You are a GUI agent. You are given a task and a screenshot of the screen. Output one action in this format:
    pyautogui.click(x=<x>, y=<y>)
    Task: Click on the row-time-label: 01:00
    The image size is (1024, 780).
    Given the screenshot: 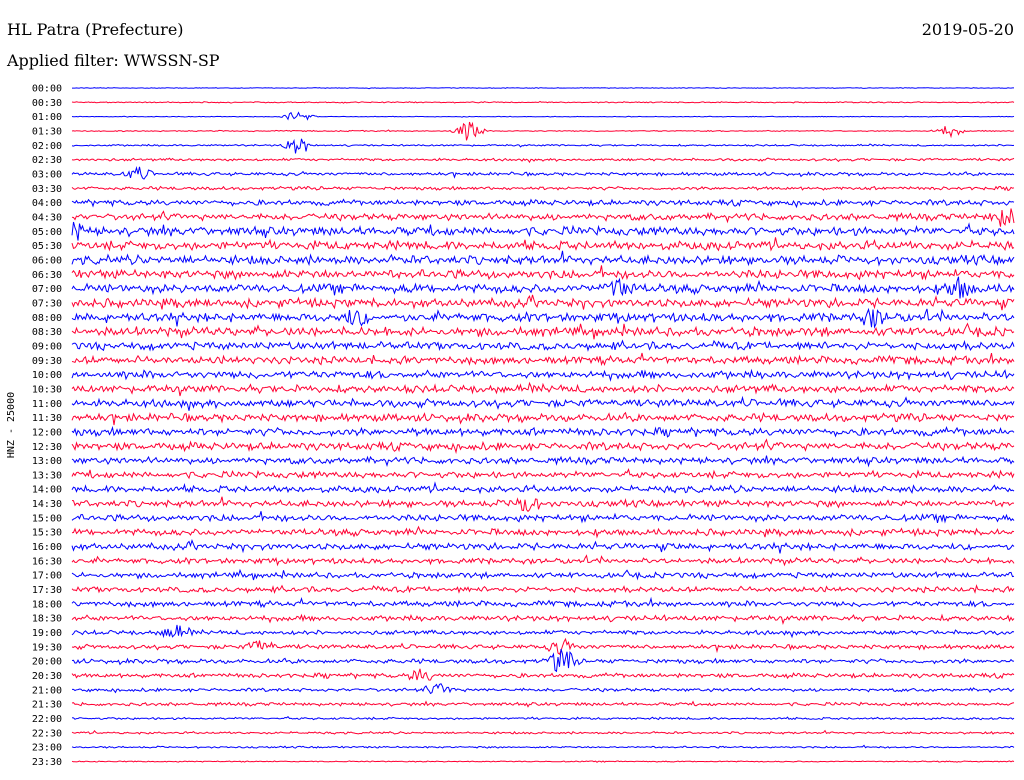 What is the action you would take?
    pyautogui.click(x=47, y=117)
    